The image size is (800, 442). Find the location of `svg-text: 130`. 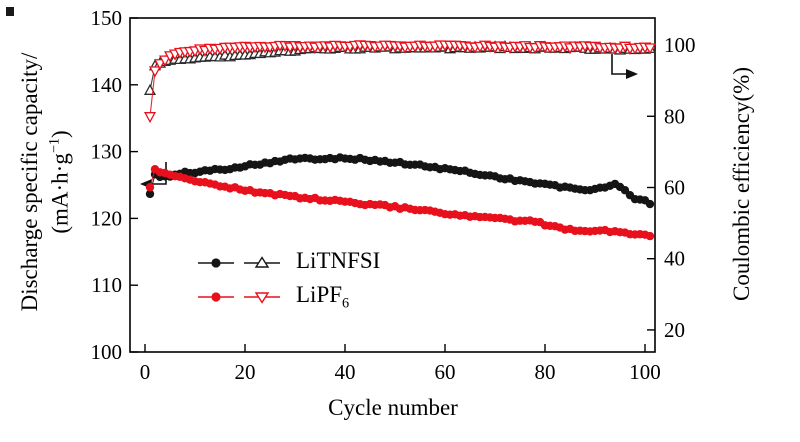

svg-text: 130 is located at coordinates (107, 152).